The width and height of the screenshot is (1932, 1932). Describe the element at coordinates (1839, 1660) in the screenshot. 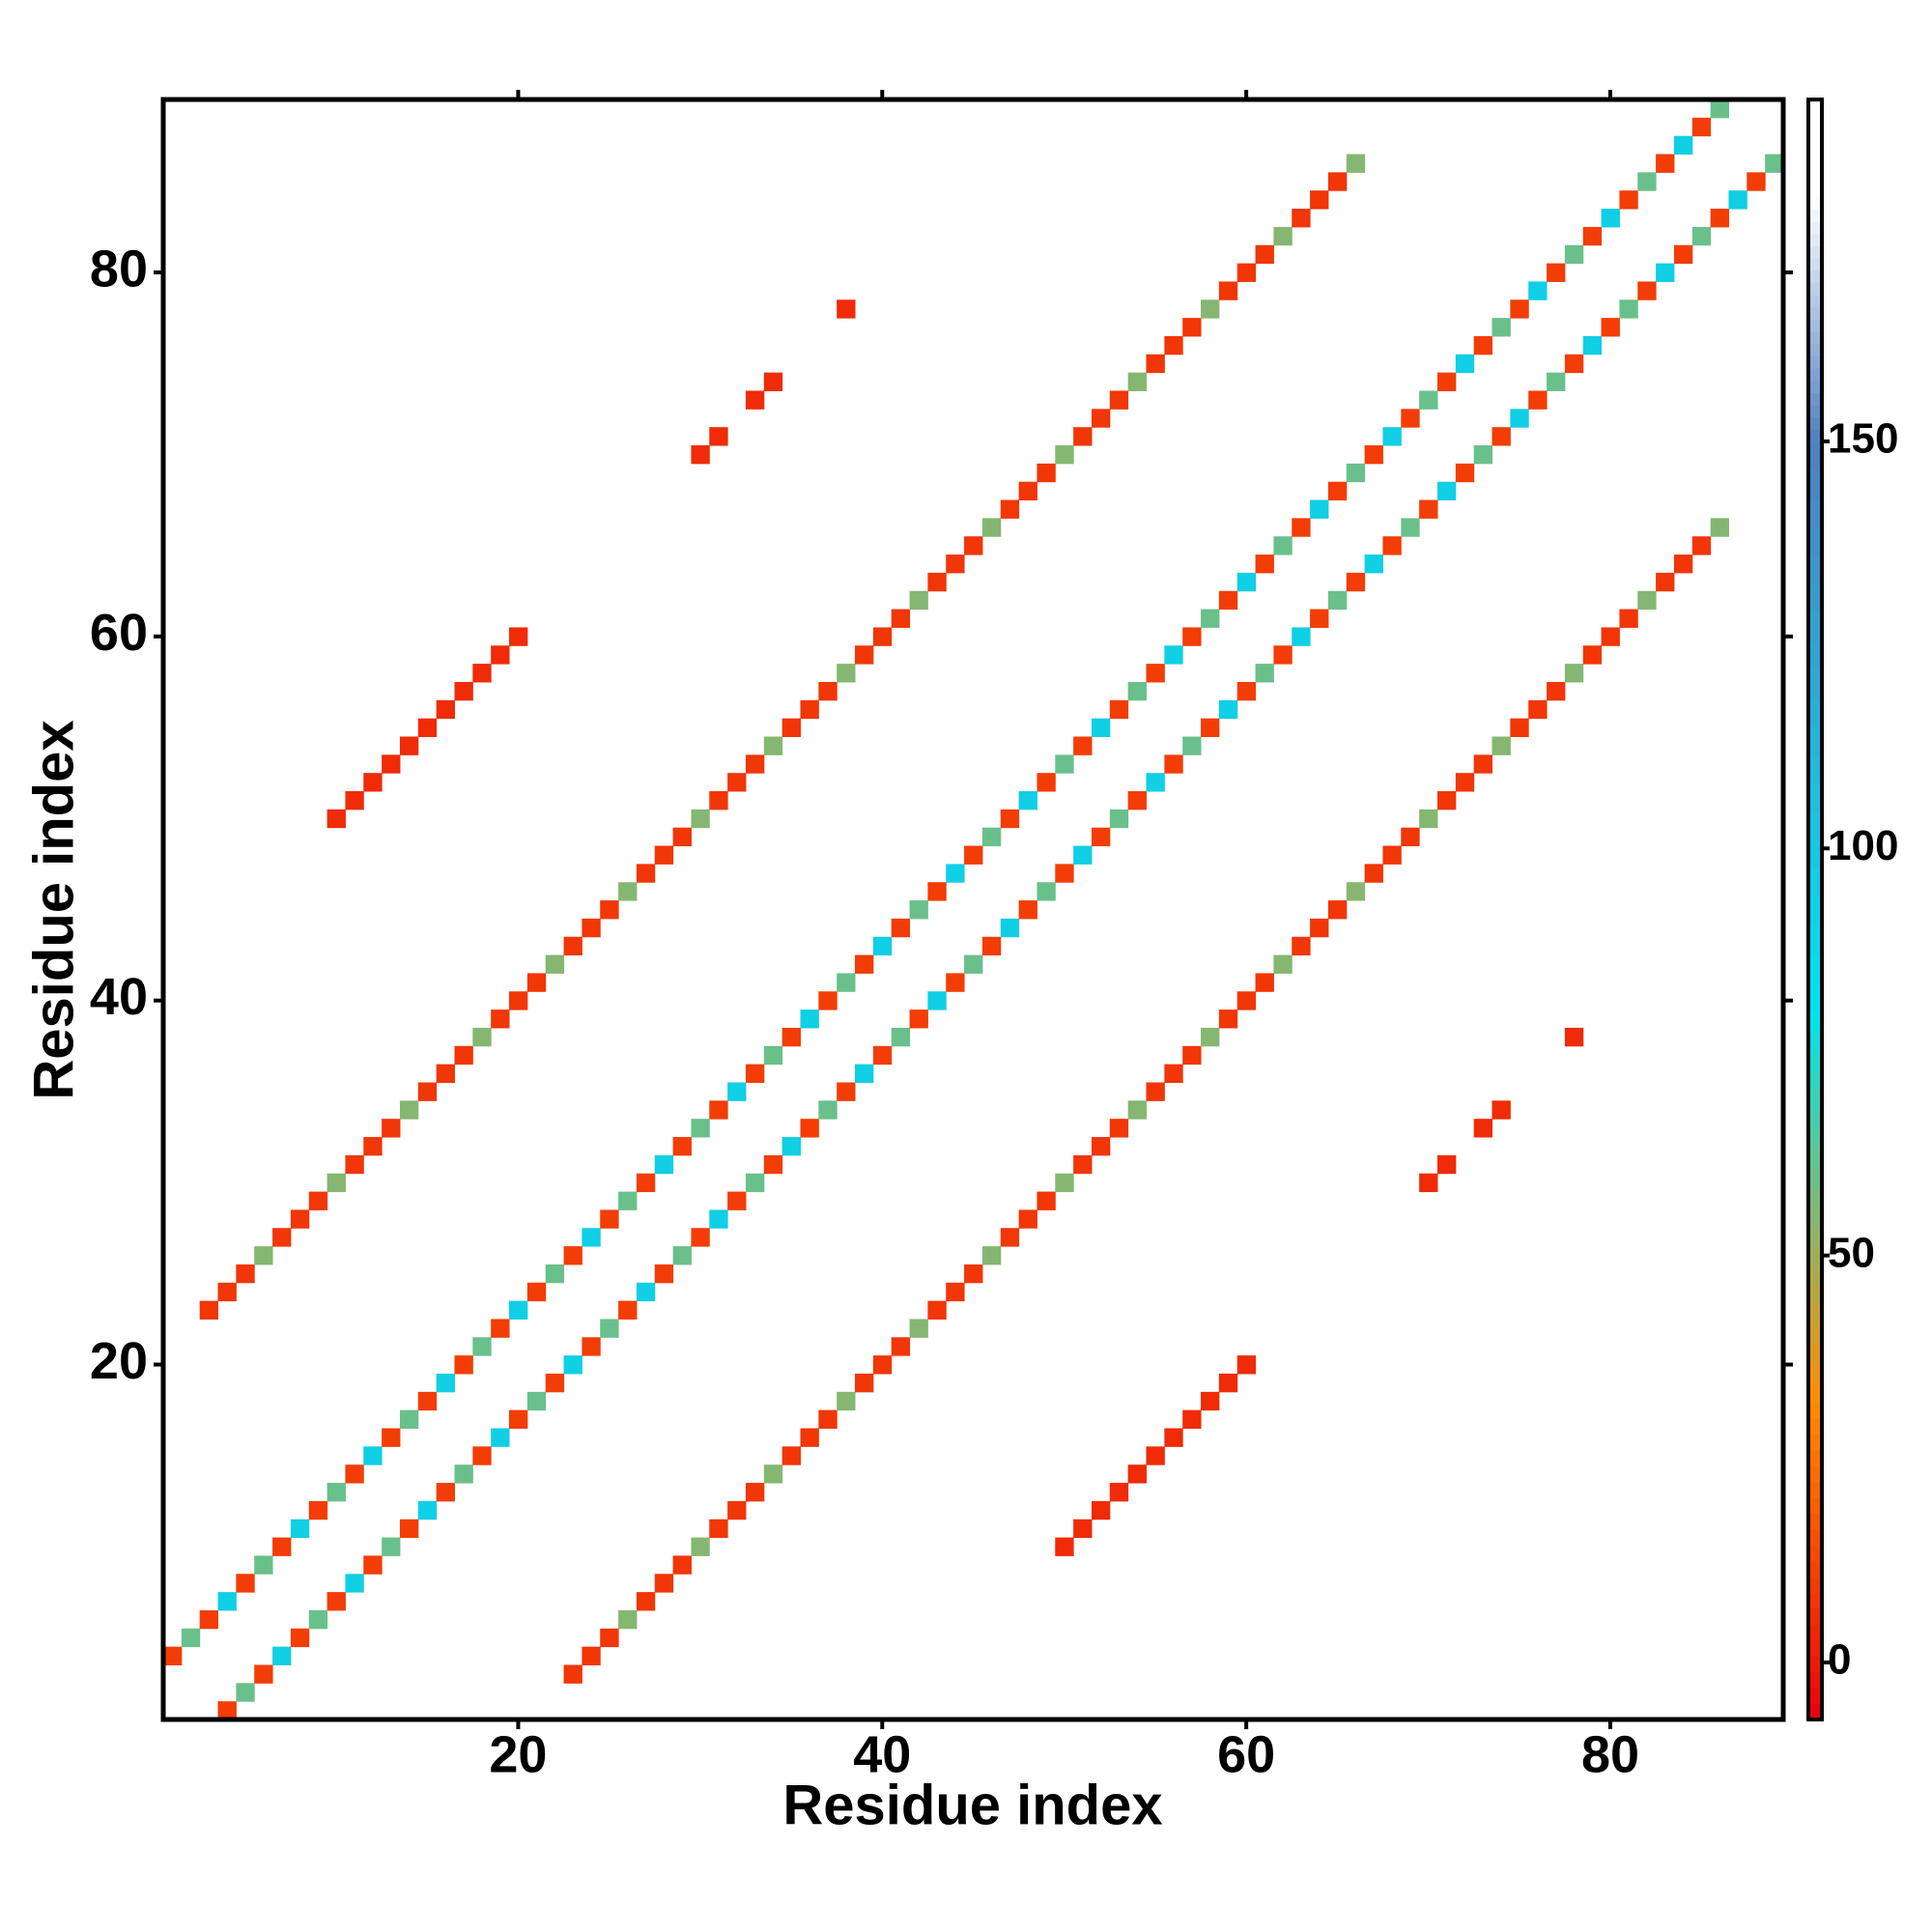

I see `colorbar-tick-label: 0` at that location.